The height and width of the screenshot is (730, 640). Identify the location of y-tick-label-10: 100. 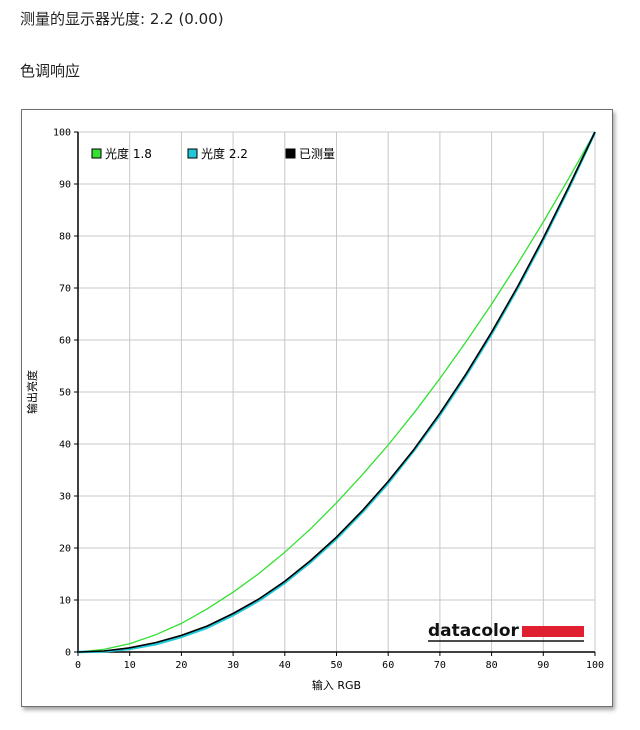
(62, 133).